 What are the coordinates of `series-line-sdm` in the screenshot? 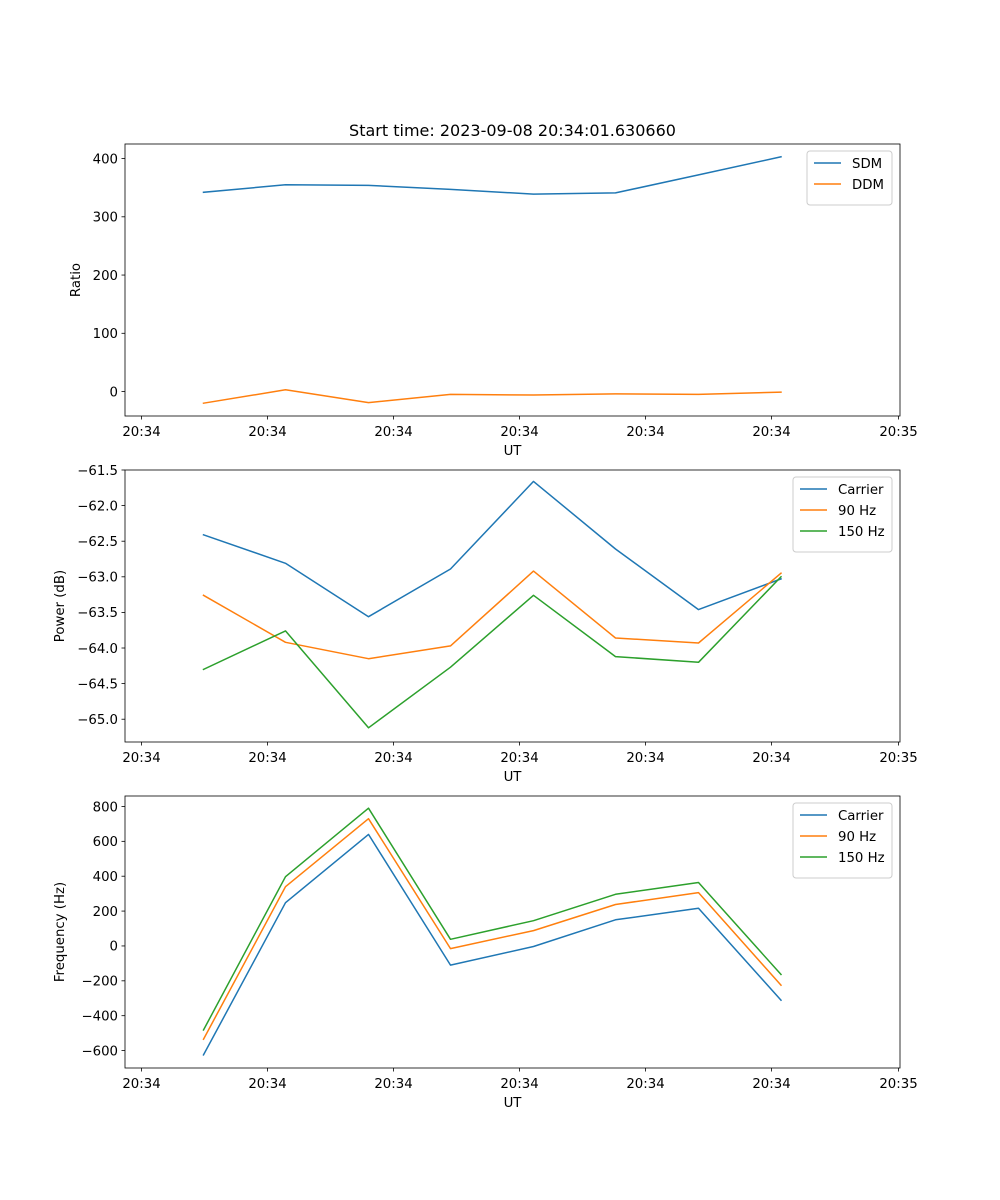 It's located at (492, 175).